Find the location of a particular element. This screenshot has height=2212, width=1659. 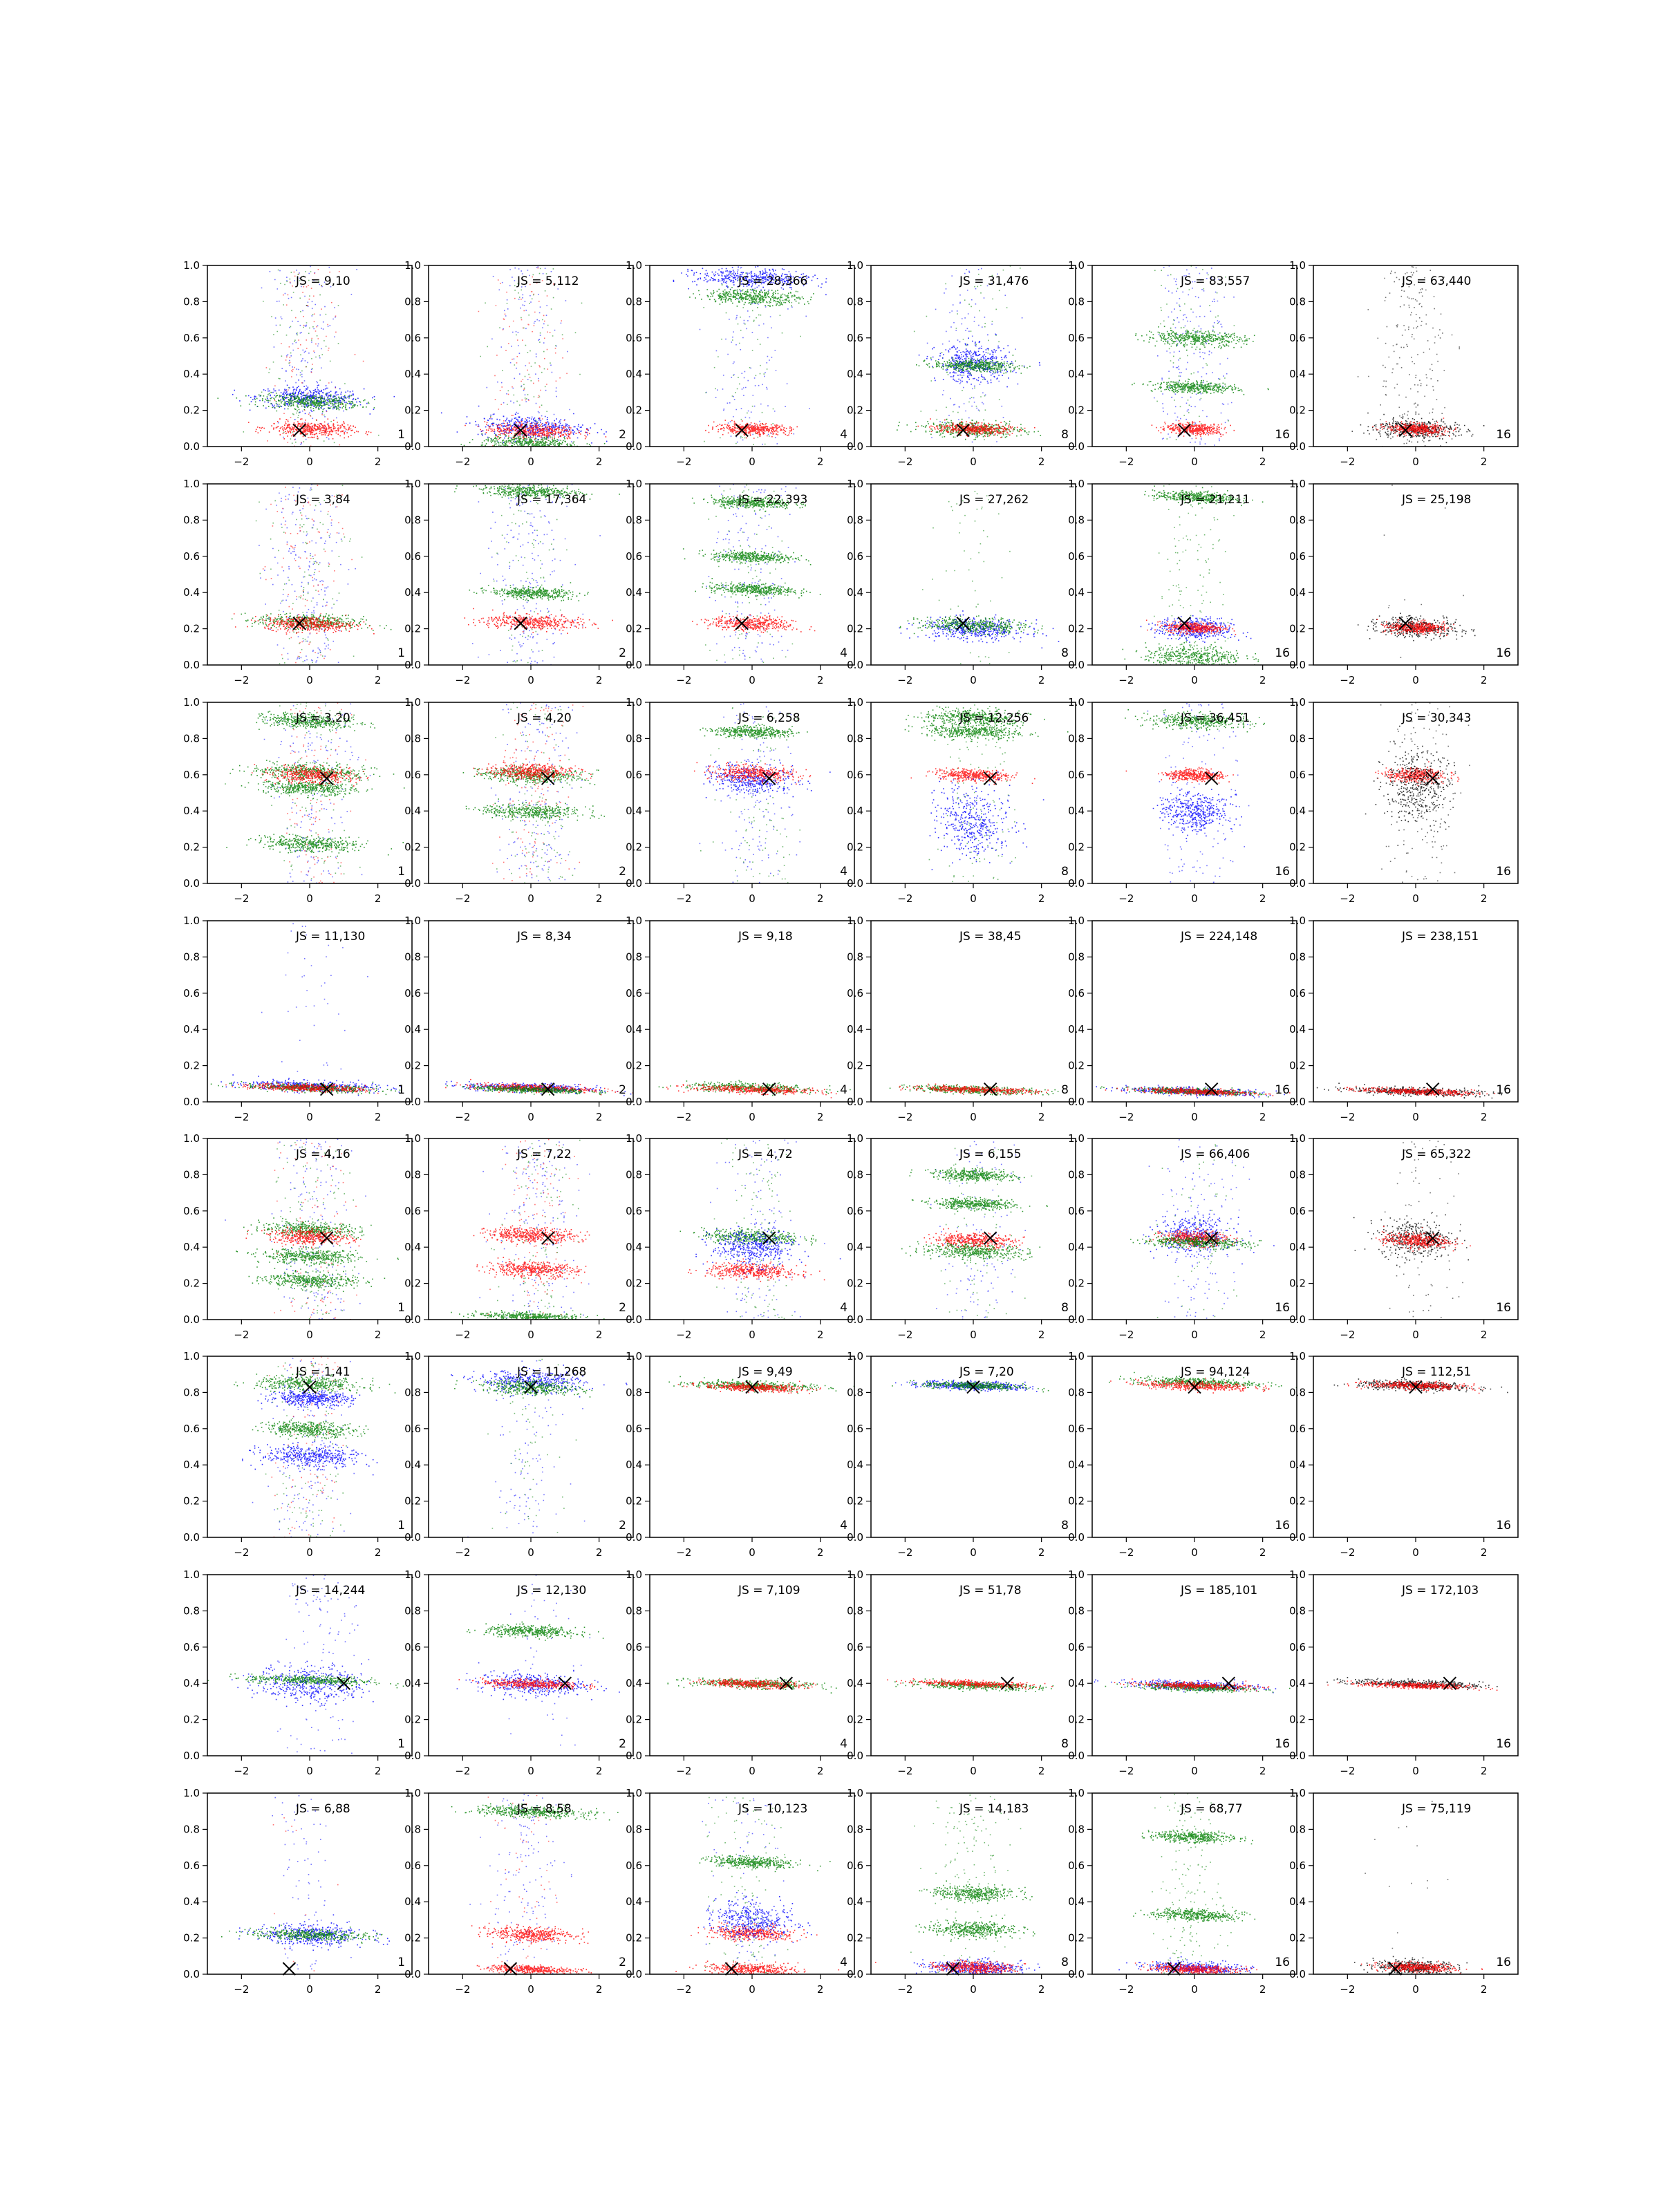

subplot-r5-c5: −2 0 2 0.0 0.2 0.4 0.6 0.8 1.0 JS = 112,51 16 is located at coordinates (1404, 1455).